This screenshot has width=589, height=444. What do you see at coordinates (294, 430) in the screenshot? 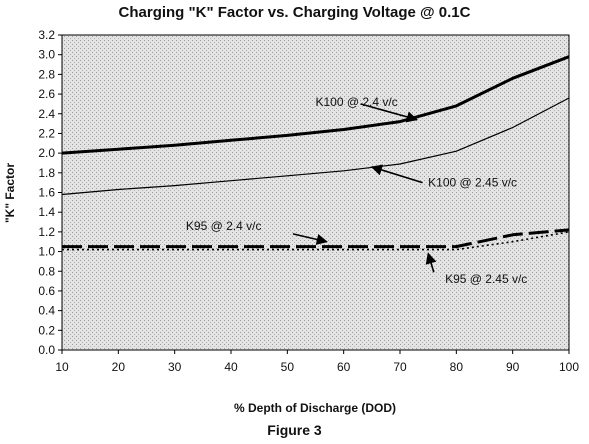
I see `figure-caption: Figure 3` at bounding box center [294, 430].